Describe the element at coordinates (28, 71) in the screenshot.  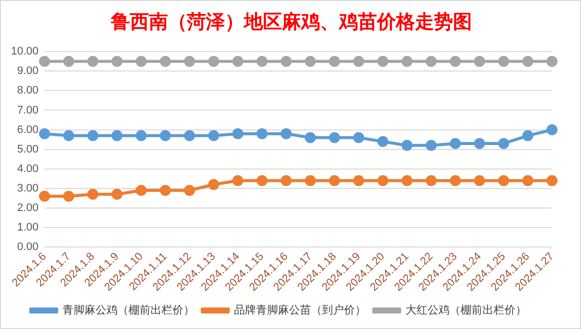
I see `y-tick-label: 9.00` at that location.